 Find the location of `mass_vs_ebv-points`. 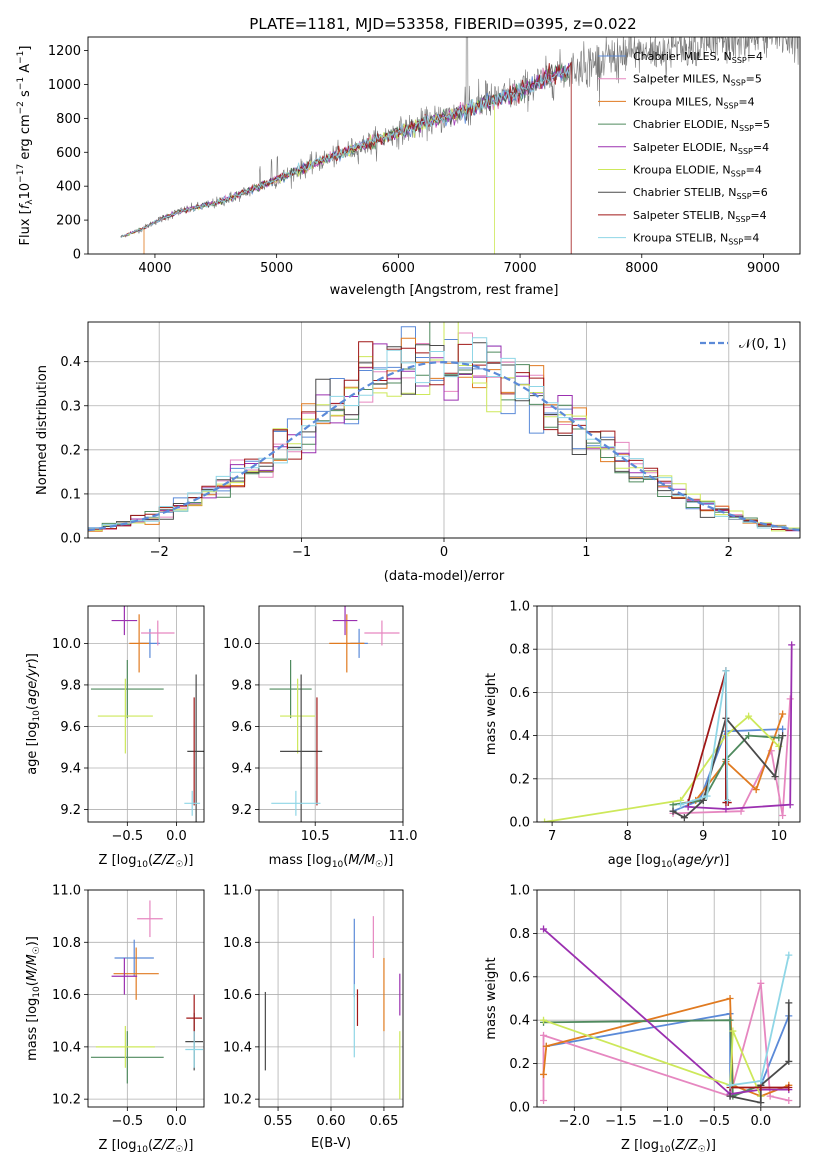

mass_vs_ebv-points is located at coordinates (332, 1008).